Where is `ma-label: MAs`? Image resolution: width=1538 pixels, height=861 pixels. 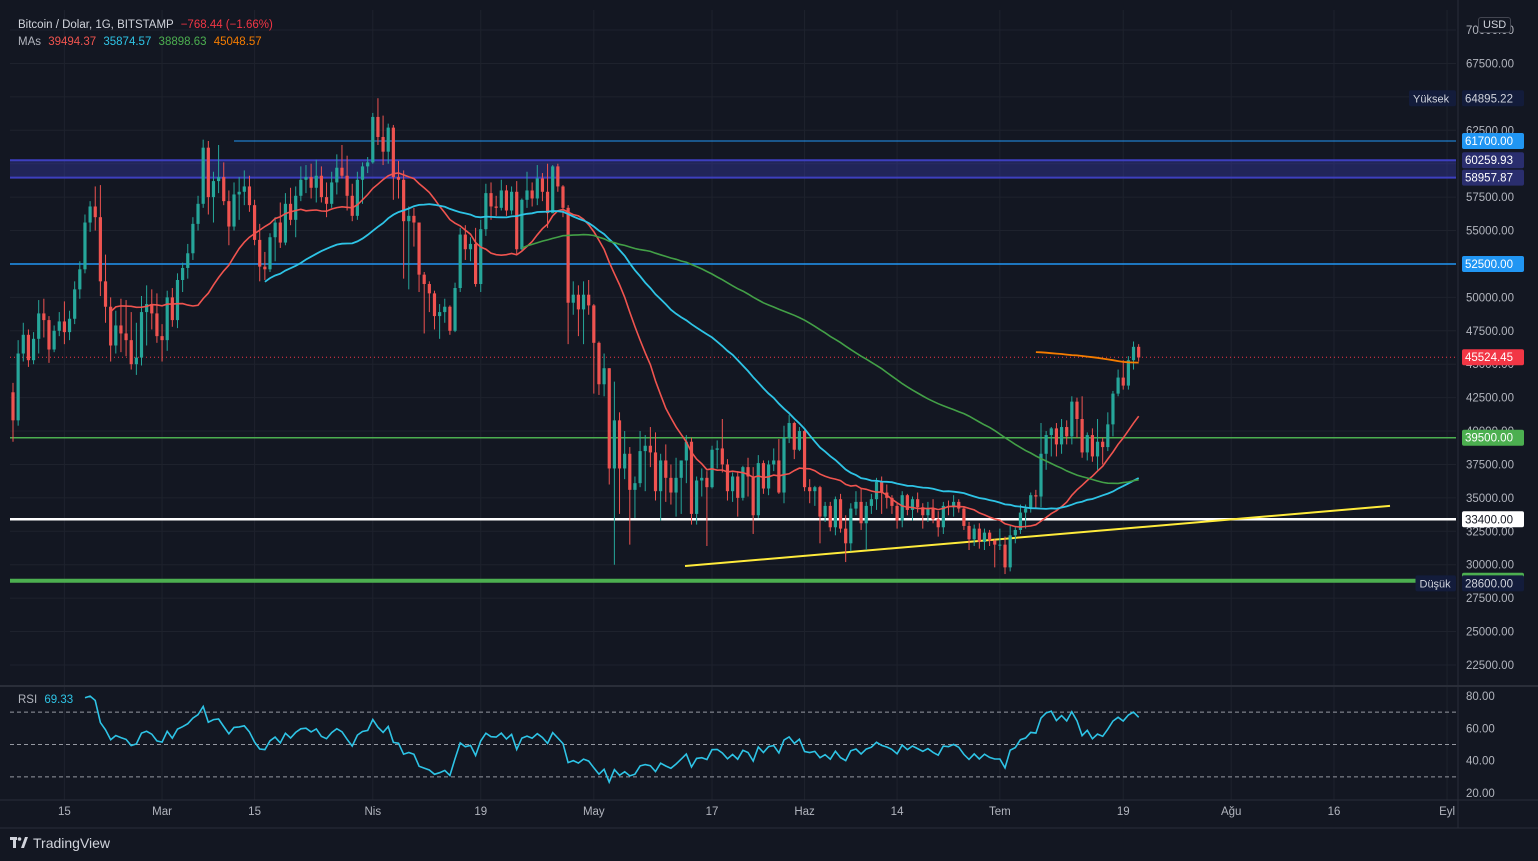 ma-label: MAs is located at coordinates (29, 42).